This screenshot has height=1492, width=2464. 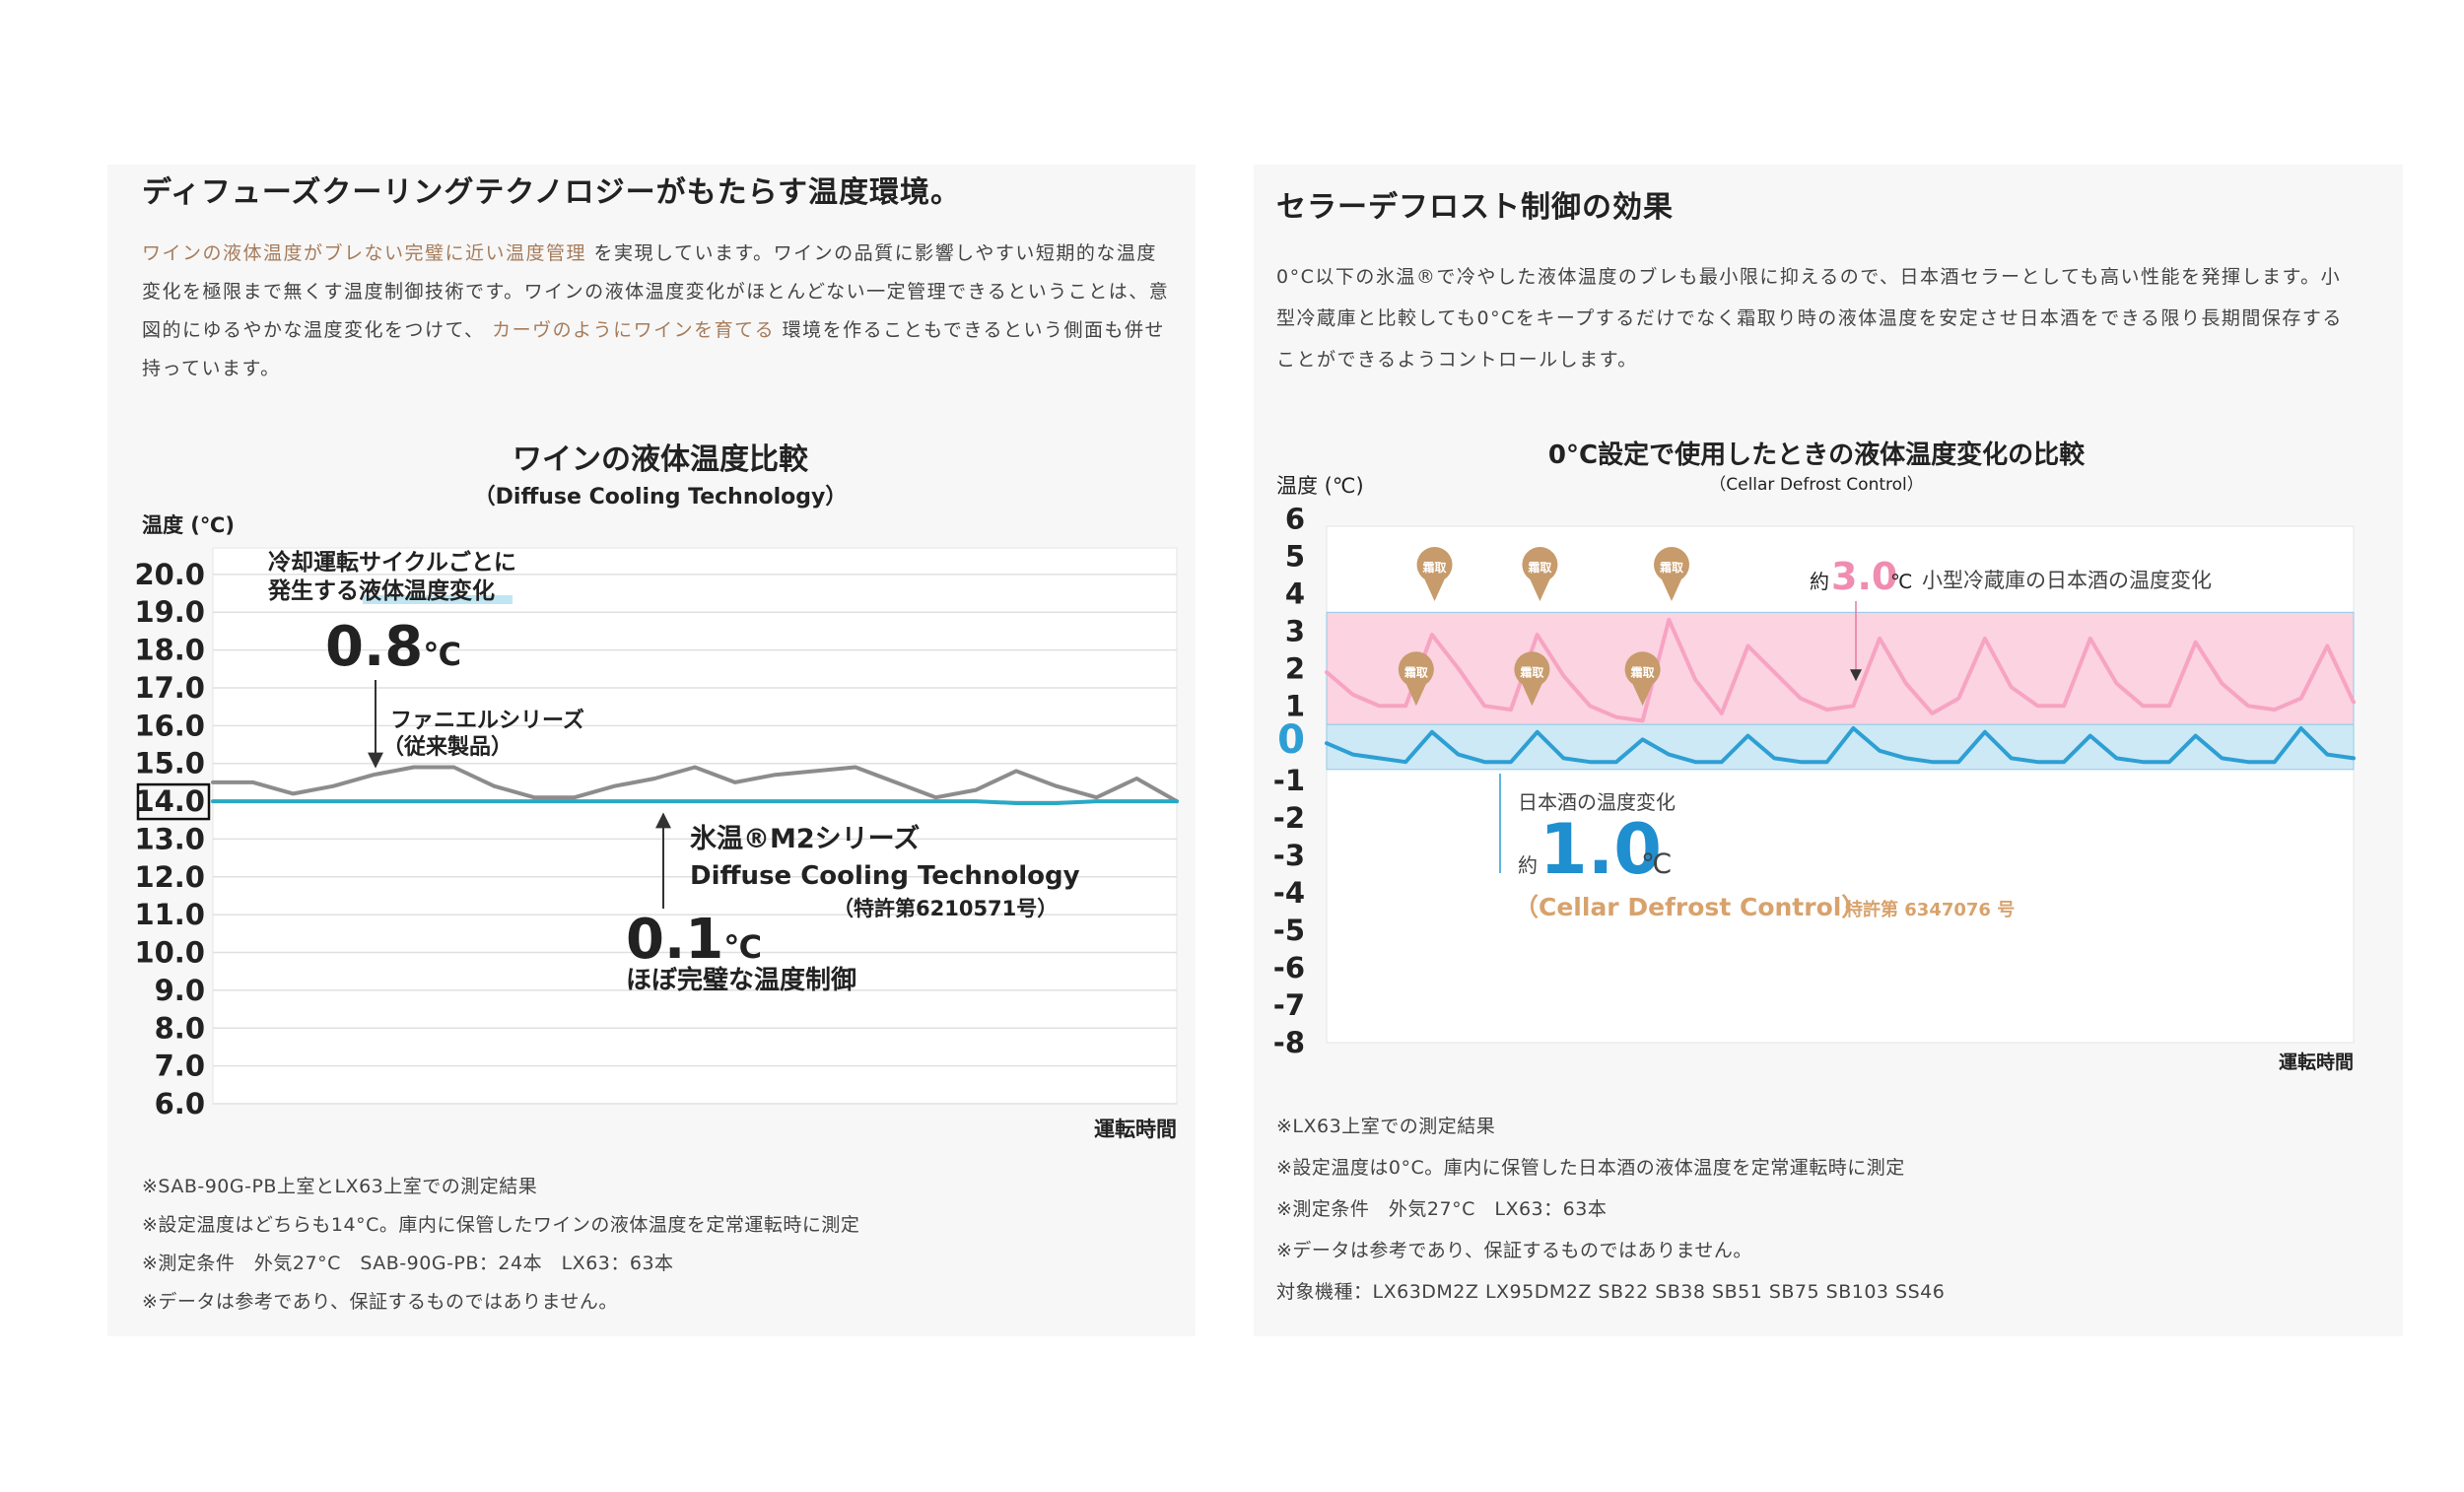 I want to click on annotation: 1.0, so click(x=1601, y=849).